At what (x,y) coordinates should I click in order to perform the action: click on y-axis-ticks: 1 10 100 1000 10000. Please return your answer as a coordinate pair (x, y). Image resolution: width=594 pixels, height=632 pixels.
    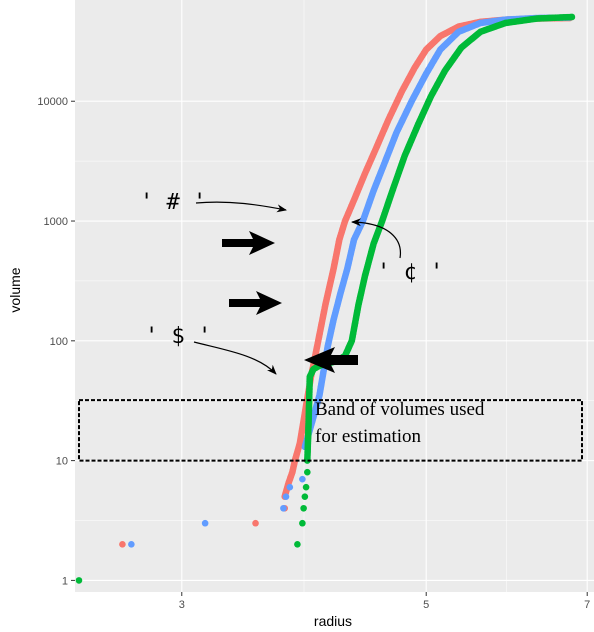
    Looking at the image, I should click on (56, 341).